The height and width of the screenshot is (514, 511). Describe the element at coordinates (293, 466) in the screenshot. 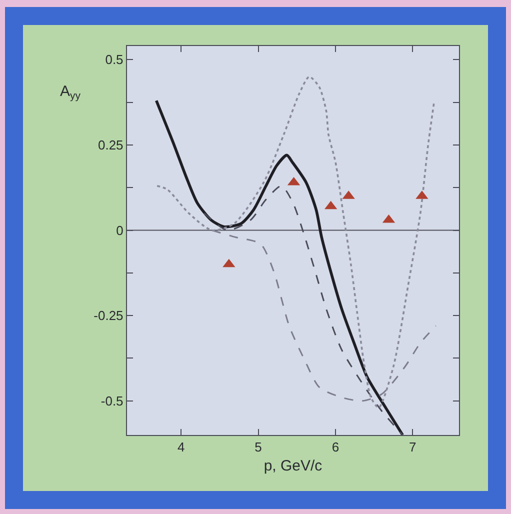

I see `x-axis-title: p, GeV/c` at that location.